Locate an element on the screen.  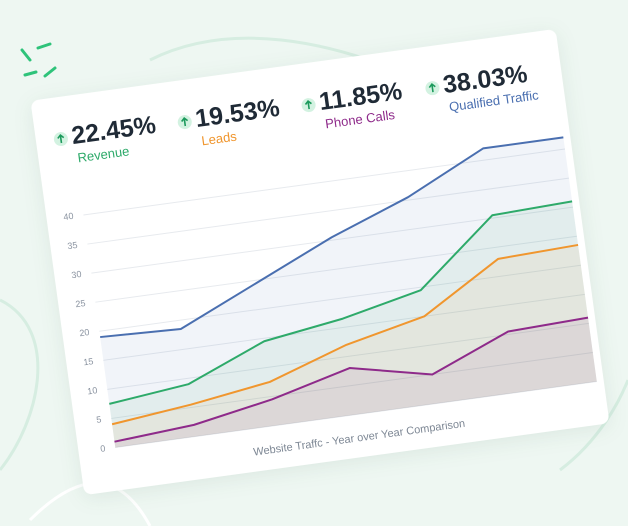
y-tick-label: 5 is located at coordinates (99, 419).